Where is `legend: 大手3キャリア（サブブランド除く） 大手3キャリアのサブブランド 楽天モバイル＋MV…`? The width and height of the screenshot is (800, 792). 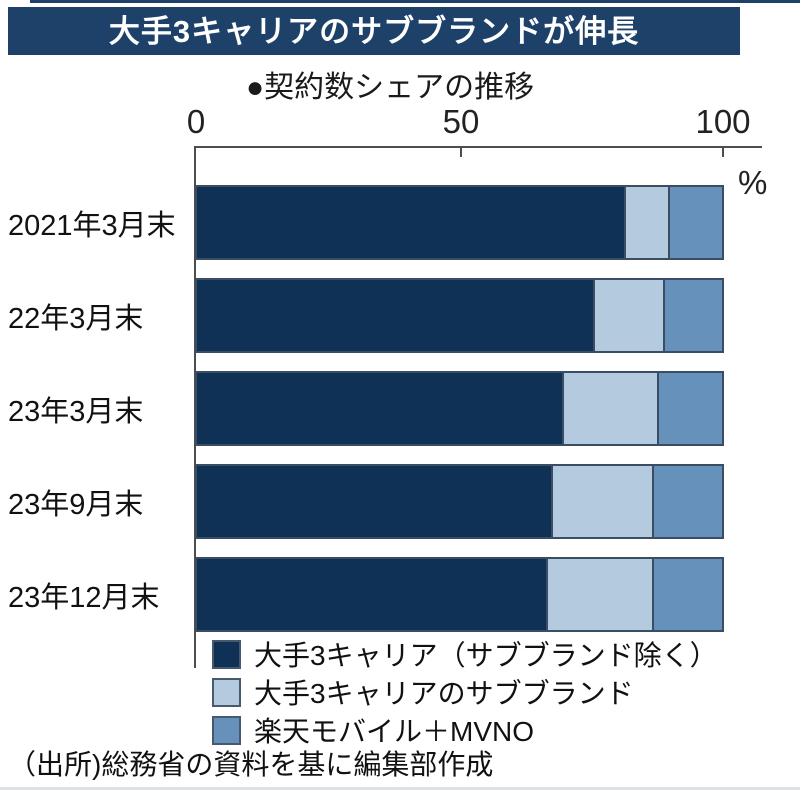 legend: 大手3キャリア（サブブランド除く） 大手3キャリアのサブブランド 楽天モバイル＋MV… is located at coordinates (465, 694).